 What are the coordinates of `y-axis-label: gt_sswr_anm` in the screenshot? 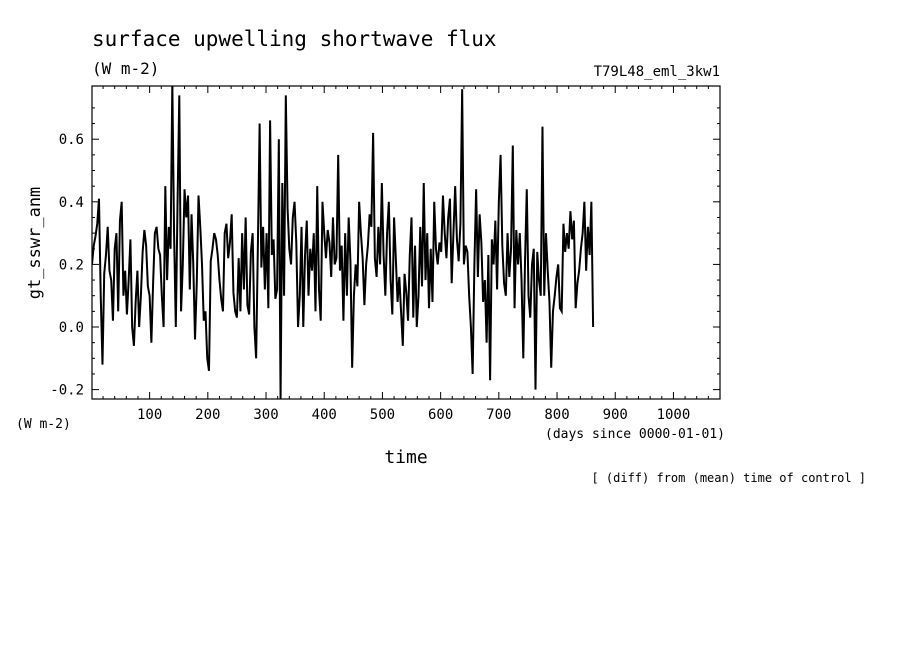 It's located at (35, 243).